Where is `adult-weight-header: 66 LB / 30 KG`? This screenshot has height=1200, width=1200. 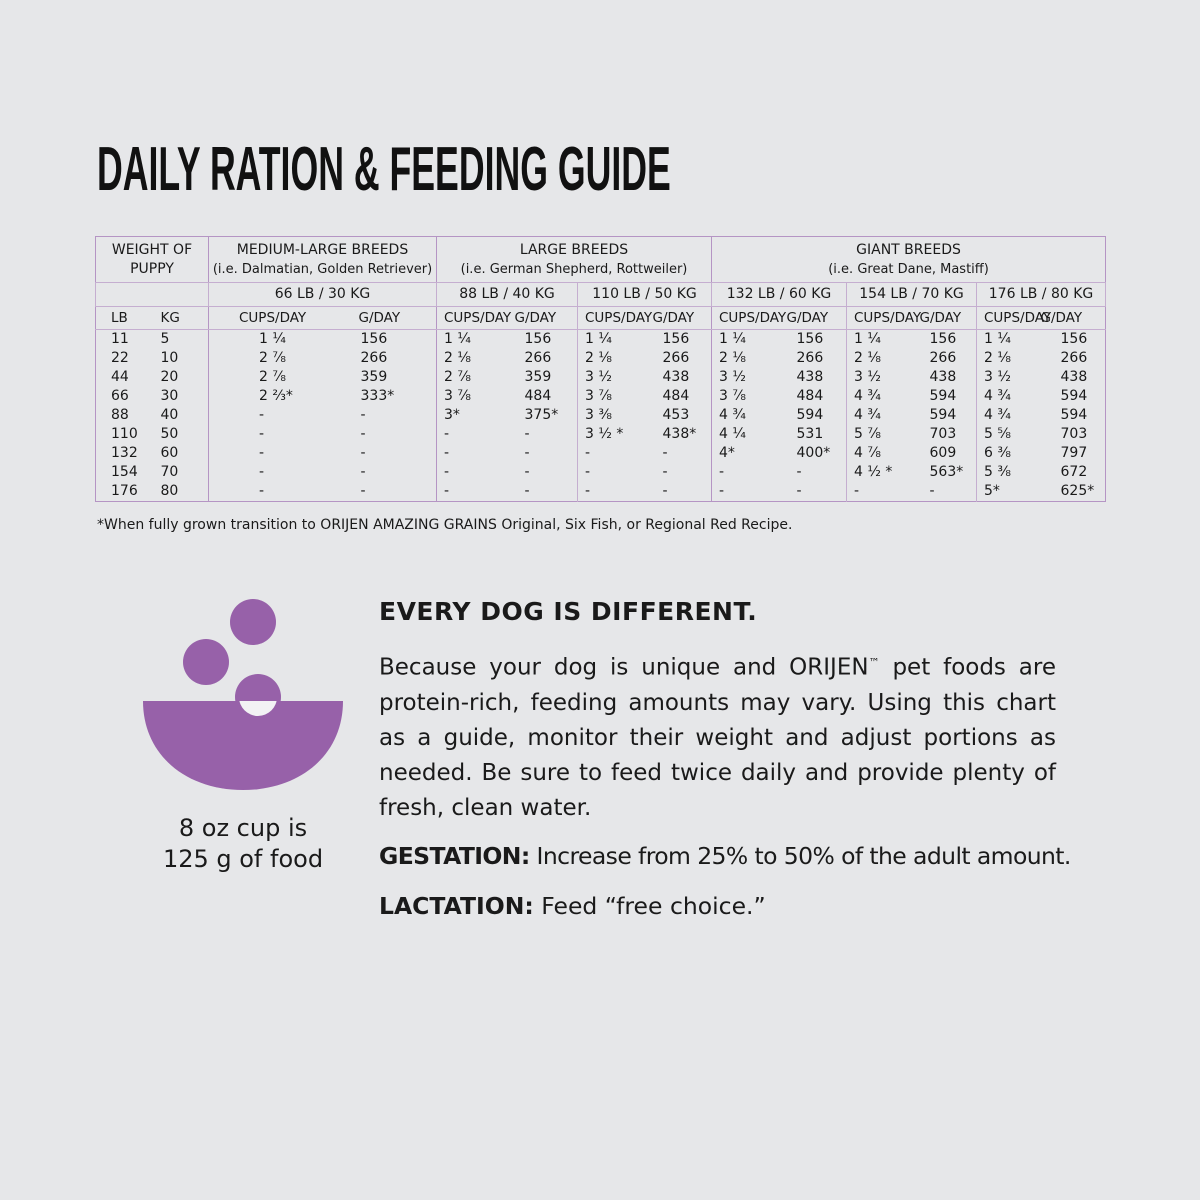
adult-weight-header: 66 LB / 30 KG is located at coordinates (322, 294).